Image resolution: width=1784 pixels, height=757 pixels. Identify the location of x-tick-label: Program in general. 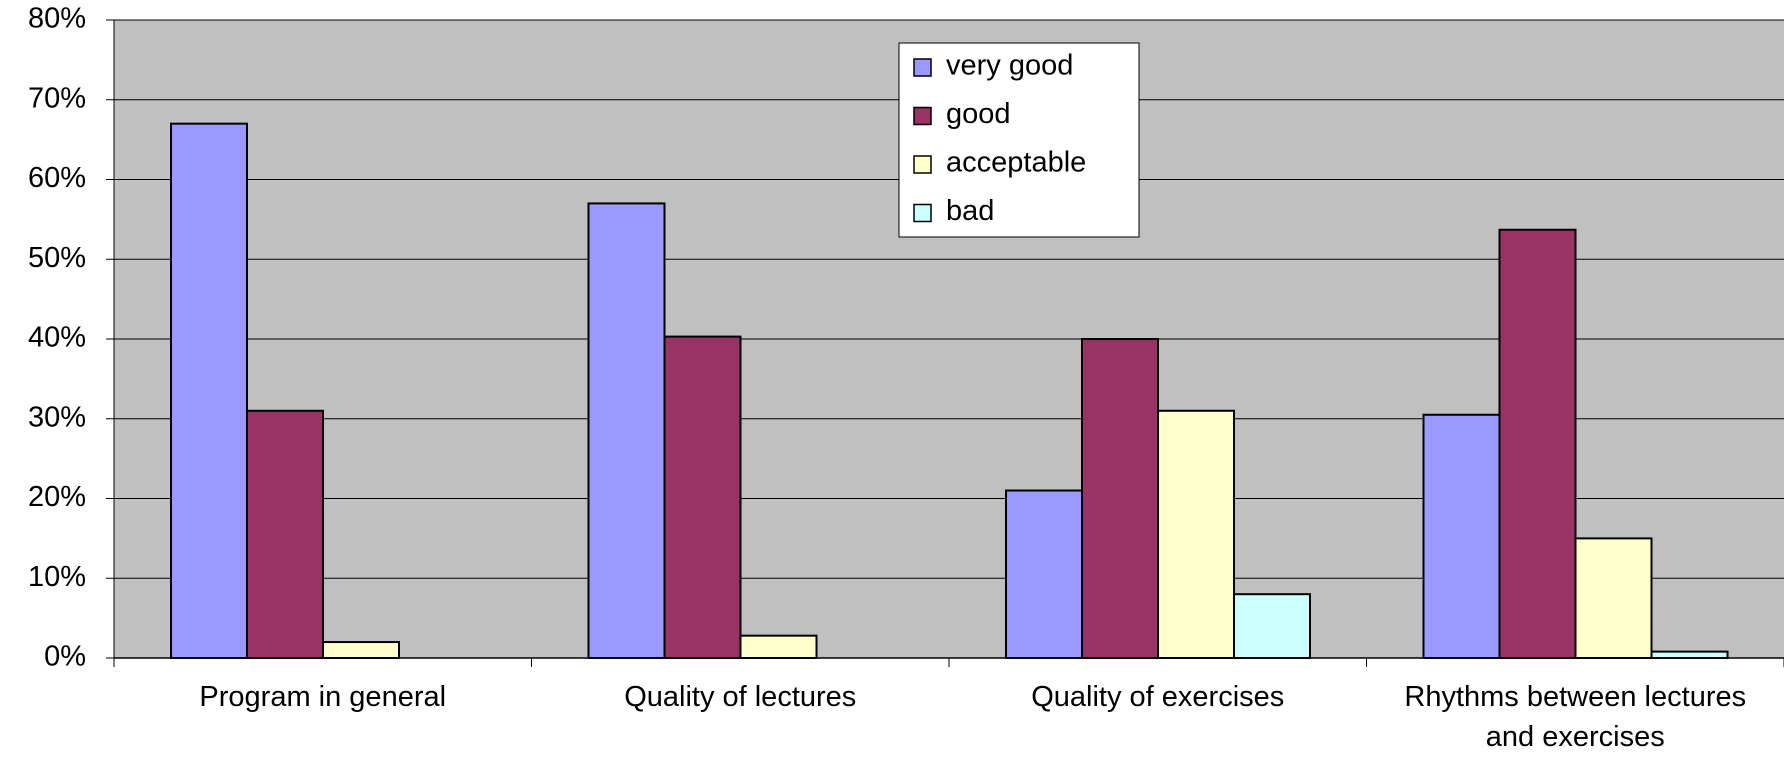
(323, 697).